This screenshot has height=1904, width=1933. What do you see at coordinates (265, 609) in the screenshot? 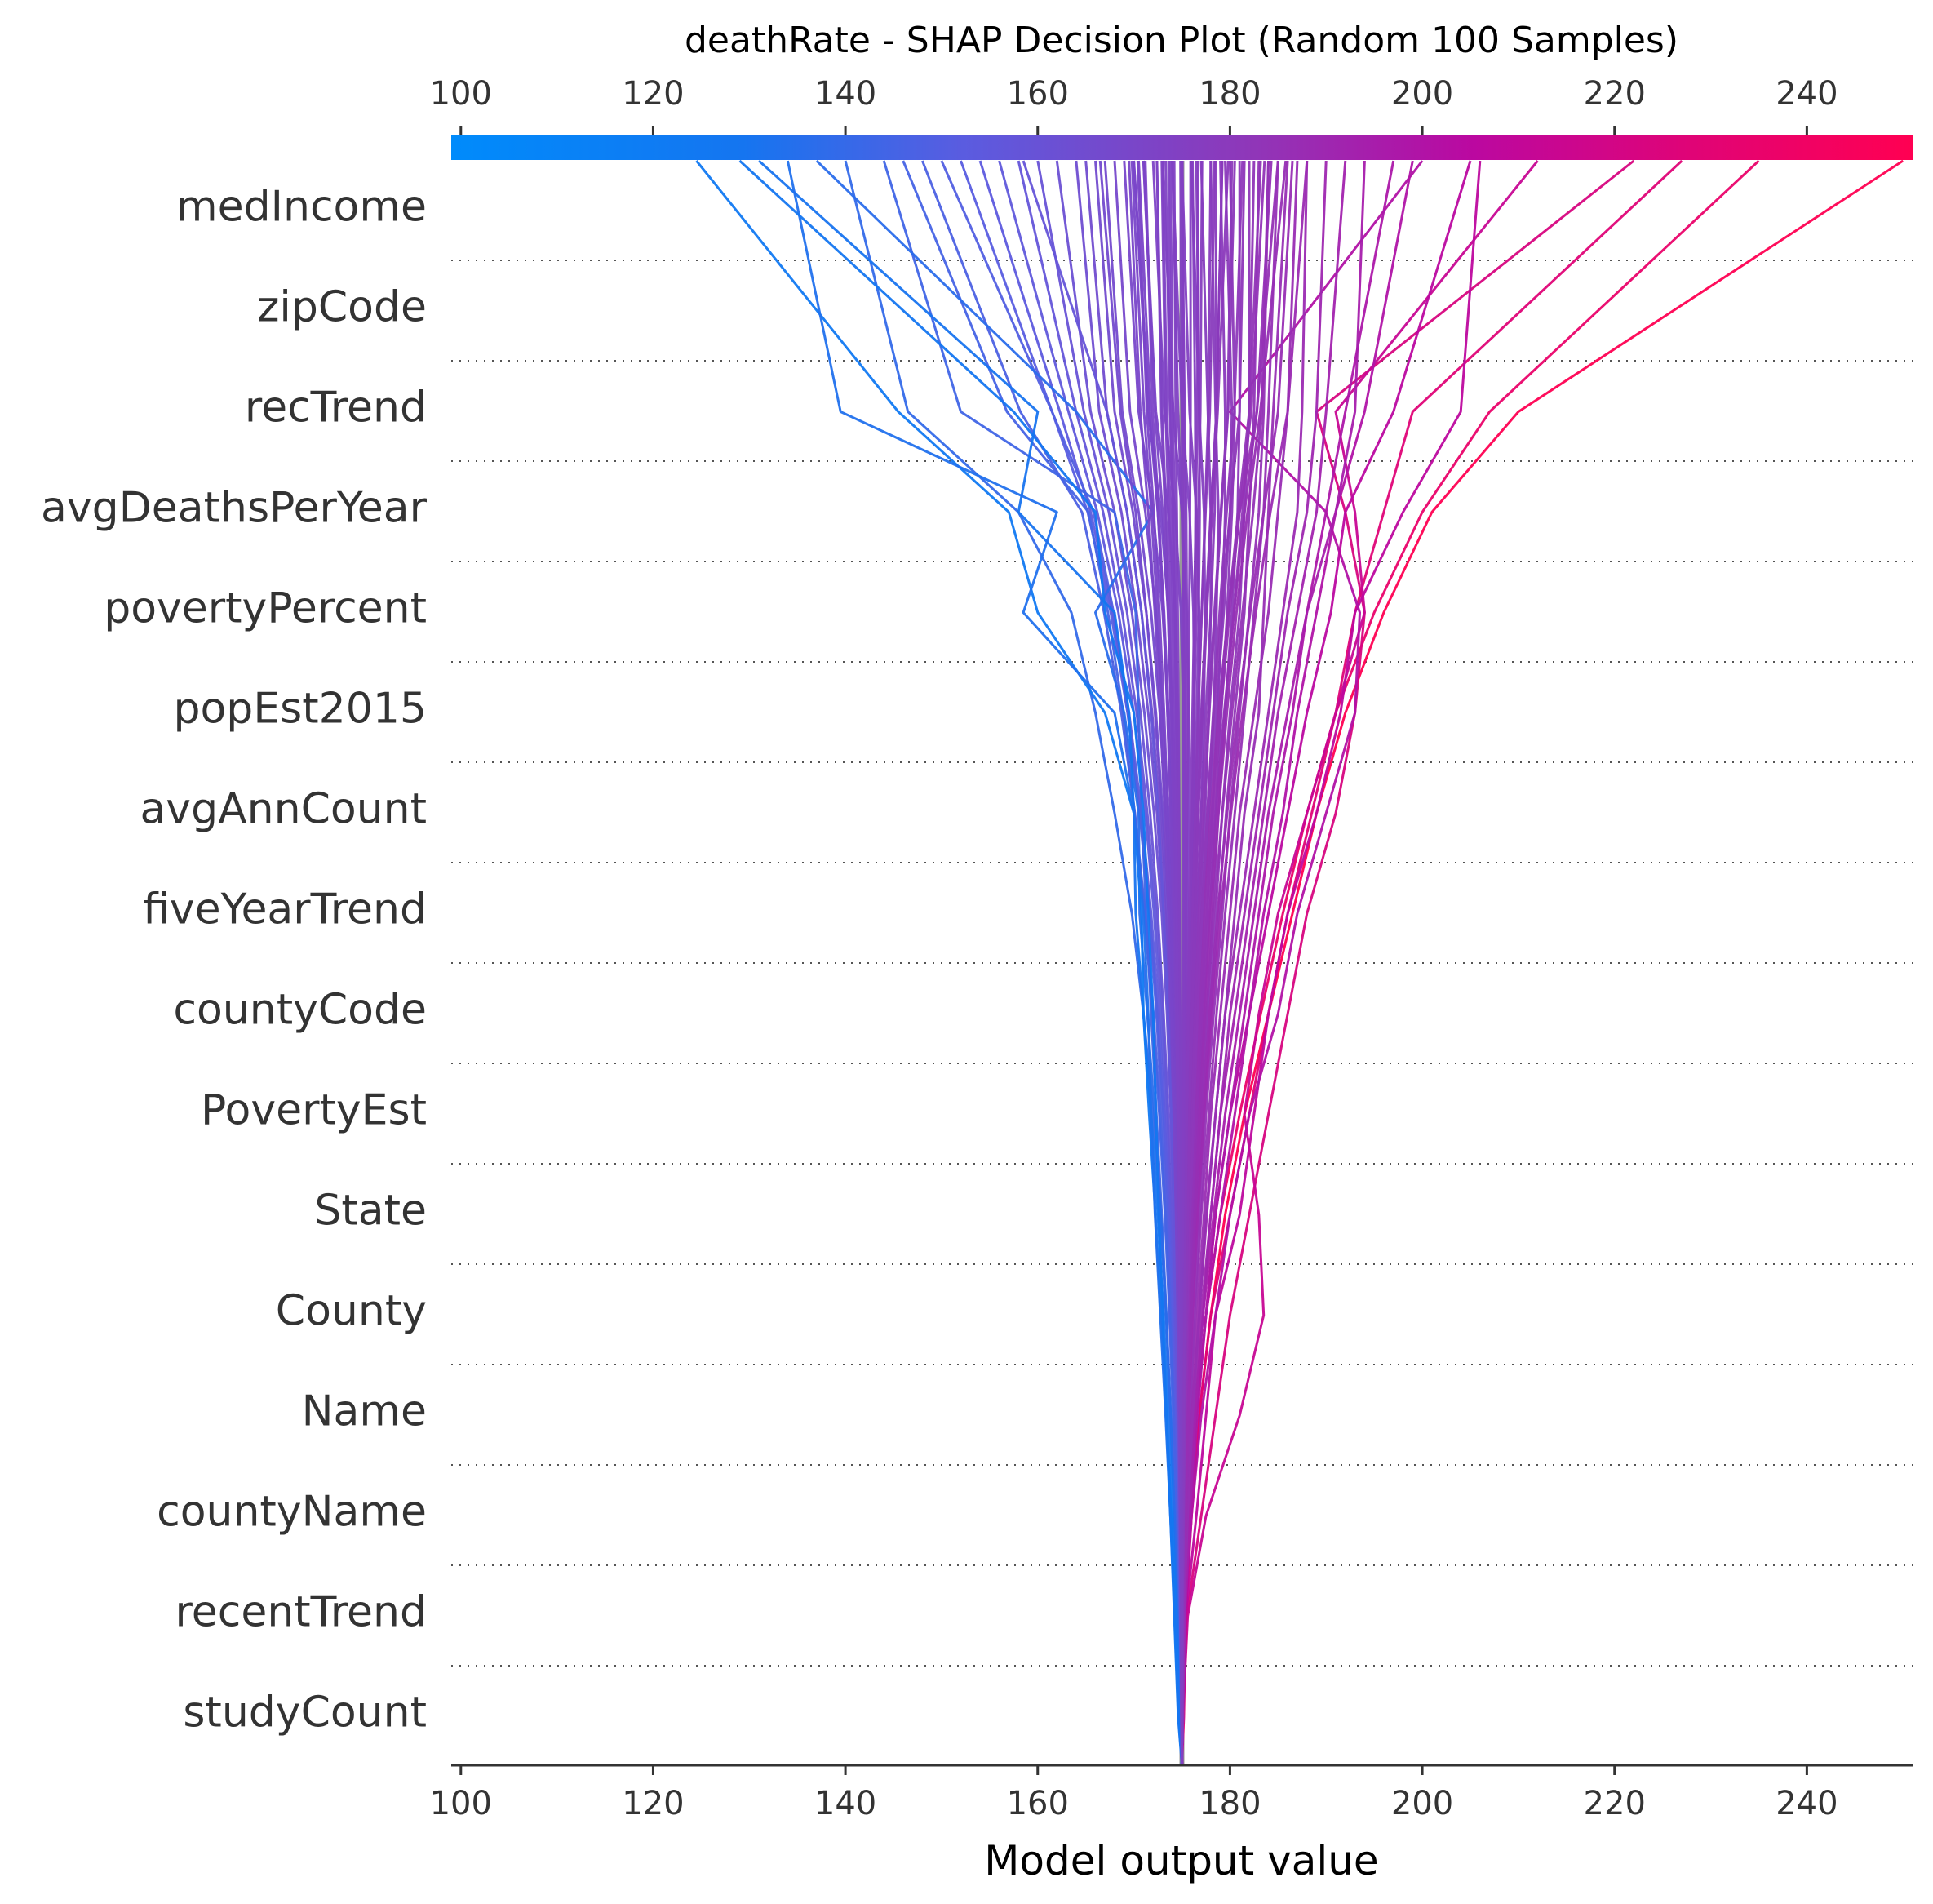
I see `feature-label: povertyPercent` at bounding box center [265, 609].